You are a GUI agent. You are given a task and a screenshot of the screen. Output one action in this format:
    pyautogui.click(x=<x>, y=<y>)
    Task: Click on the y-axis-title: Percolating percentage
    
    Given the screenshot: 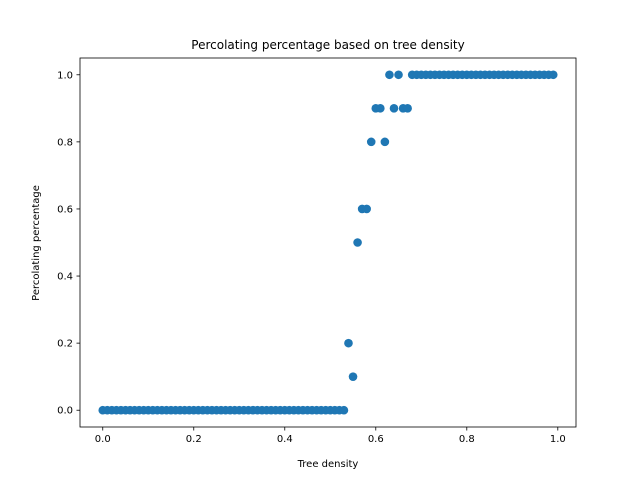 What is the action you would take?
    pyautogui.click(x=36, y=243)
    